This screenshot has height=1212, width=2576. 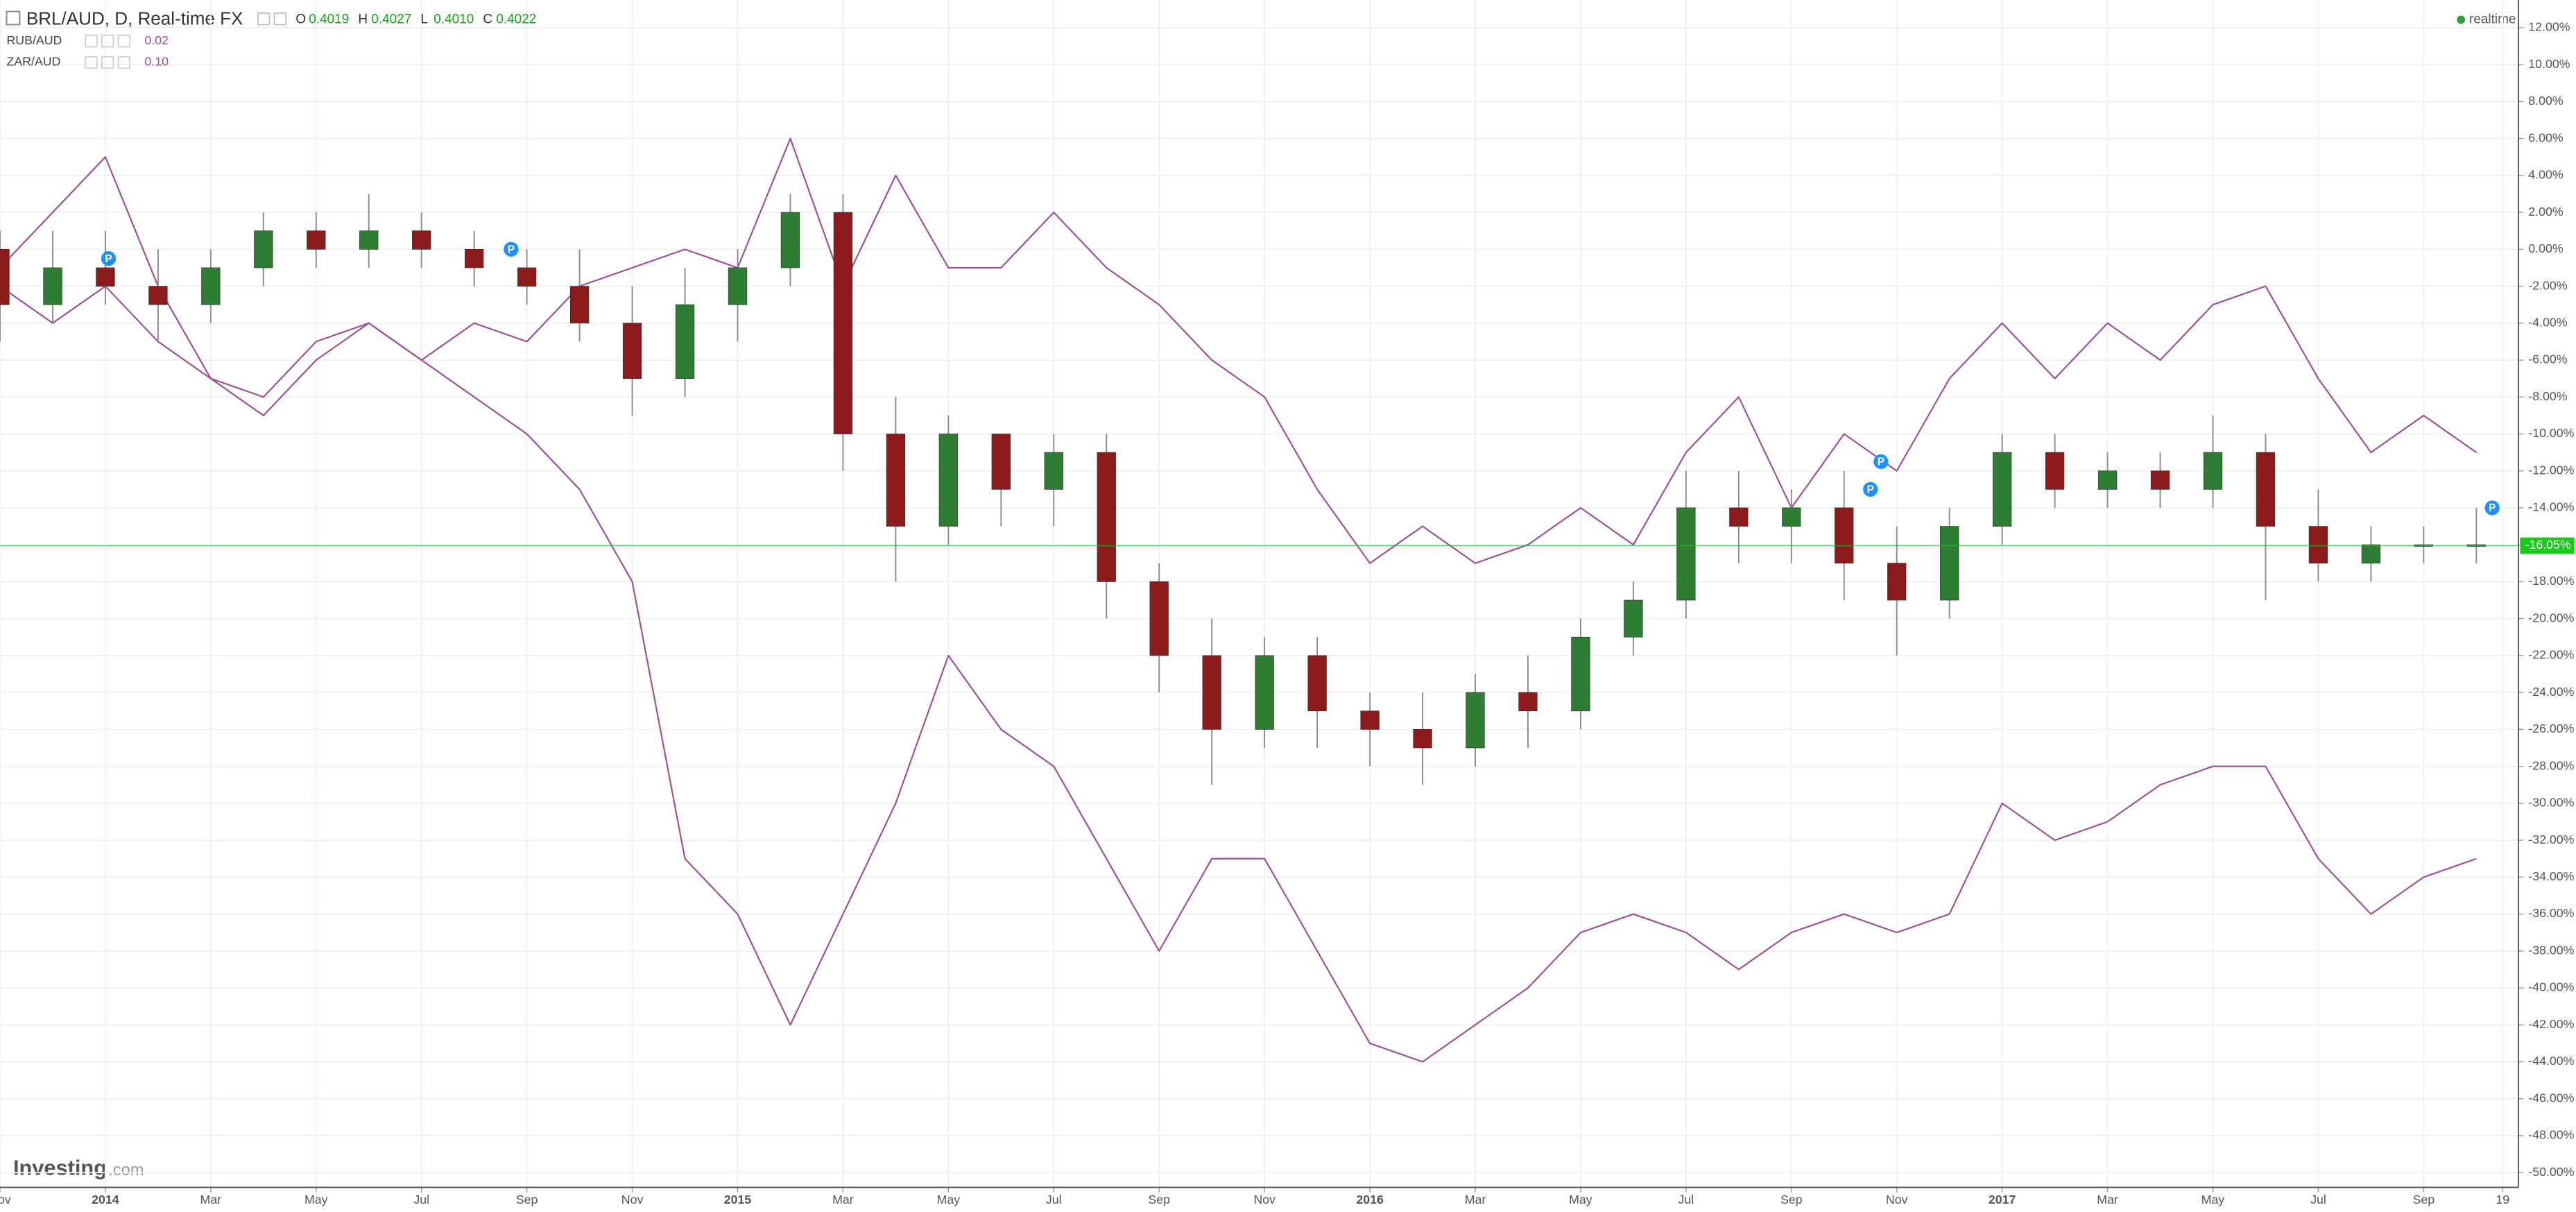 I want to click on ohlc-key: H, so click(x=363, y=19).